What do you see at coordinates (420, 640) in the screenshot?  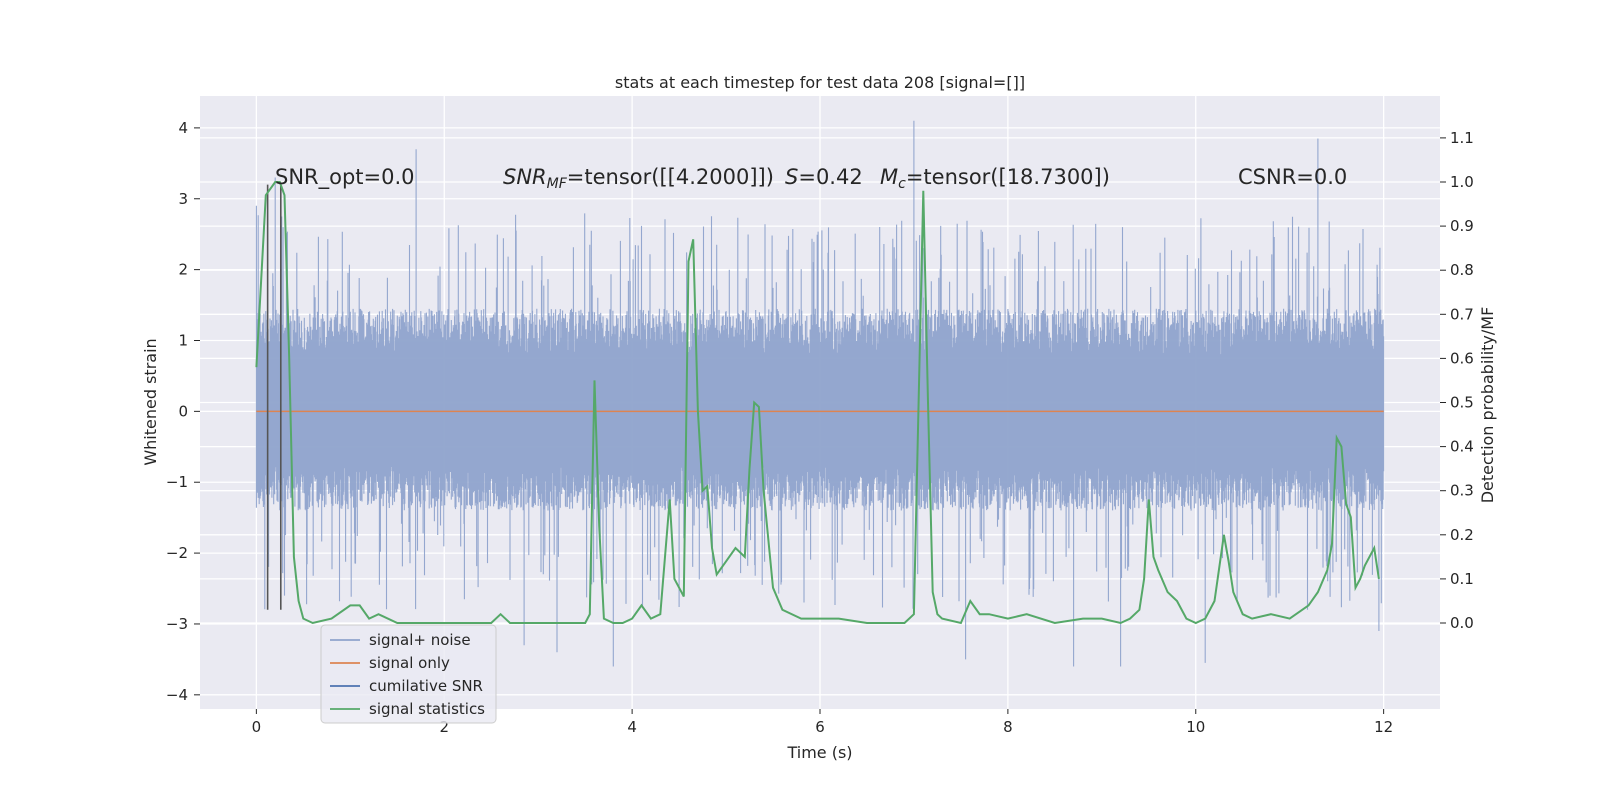 I see `legend-label-signal-noise: signal+ noise` at bounding box center [420, 640].